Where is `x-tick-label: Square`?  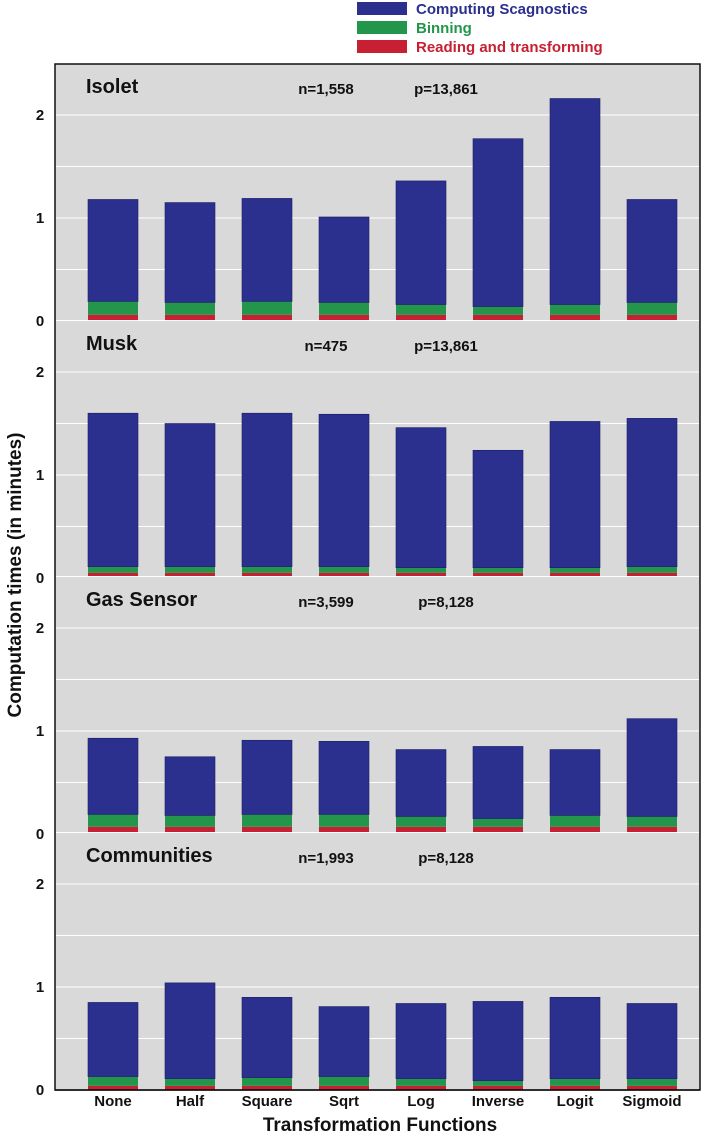 x-tick-label: Square is located at coordinates (267, 1101).